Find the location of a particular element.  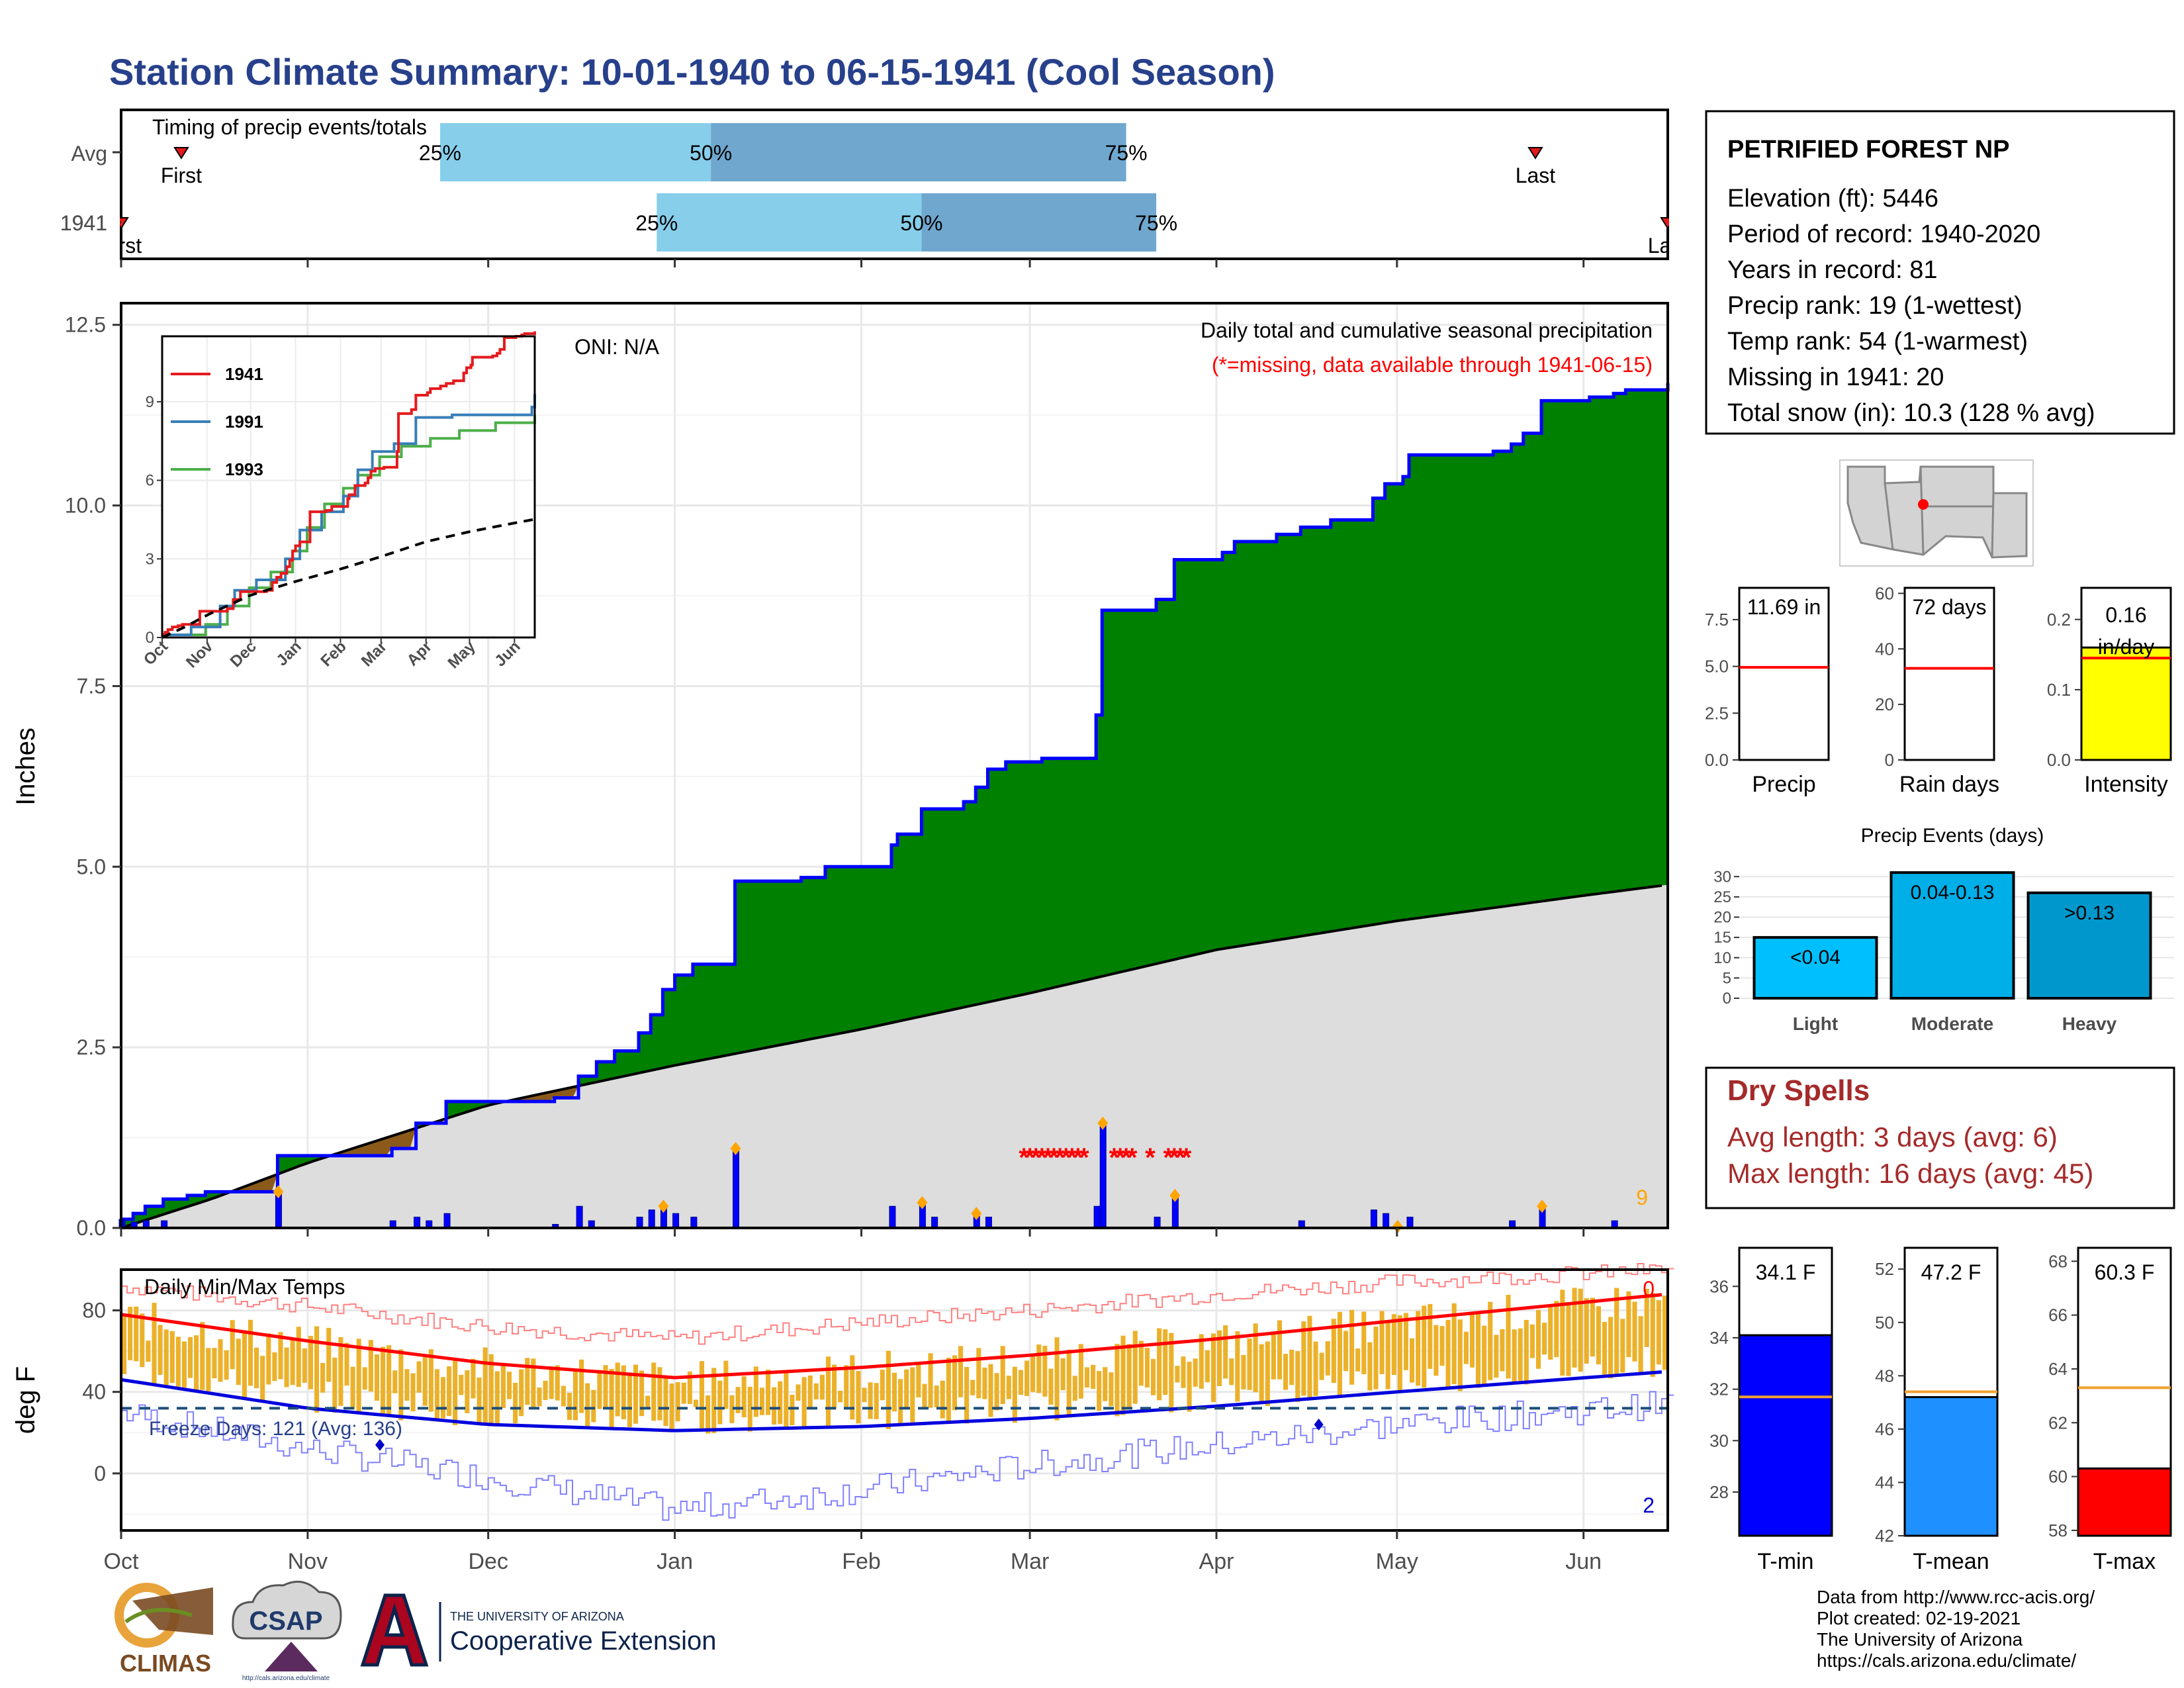

temp-summary-t-mean: 47.2 F 42 44 46 48 50 52 T-mean is located at coordinates (1937, 1410).